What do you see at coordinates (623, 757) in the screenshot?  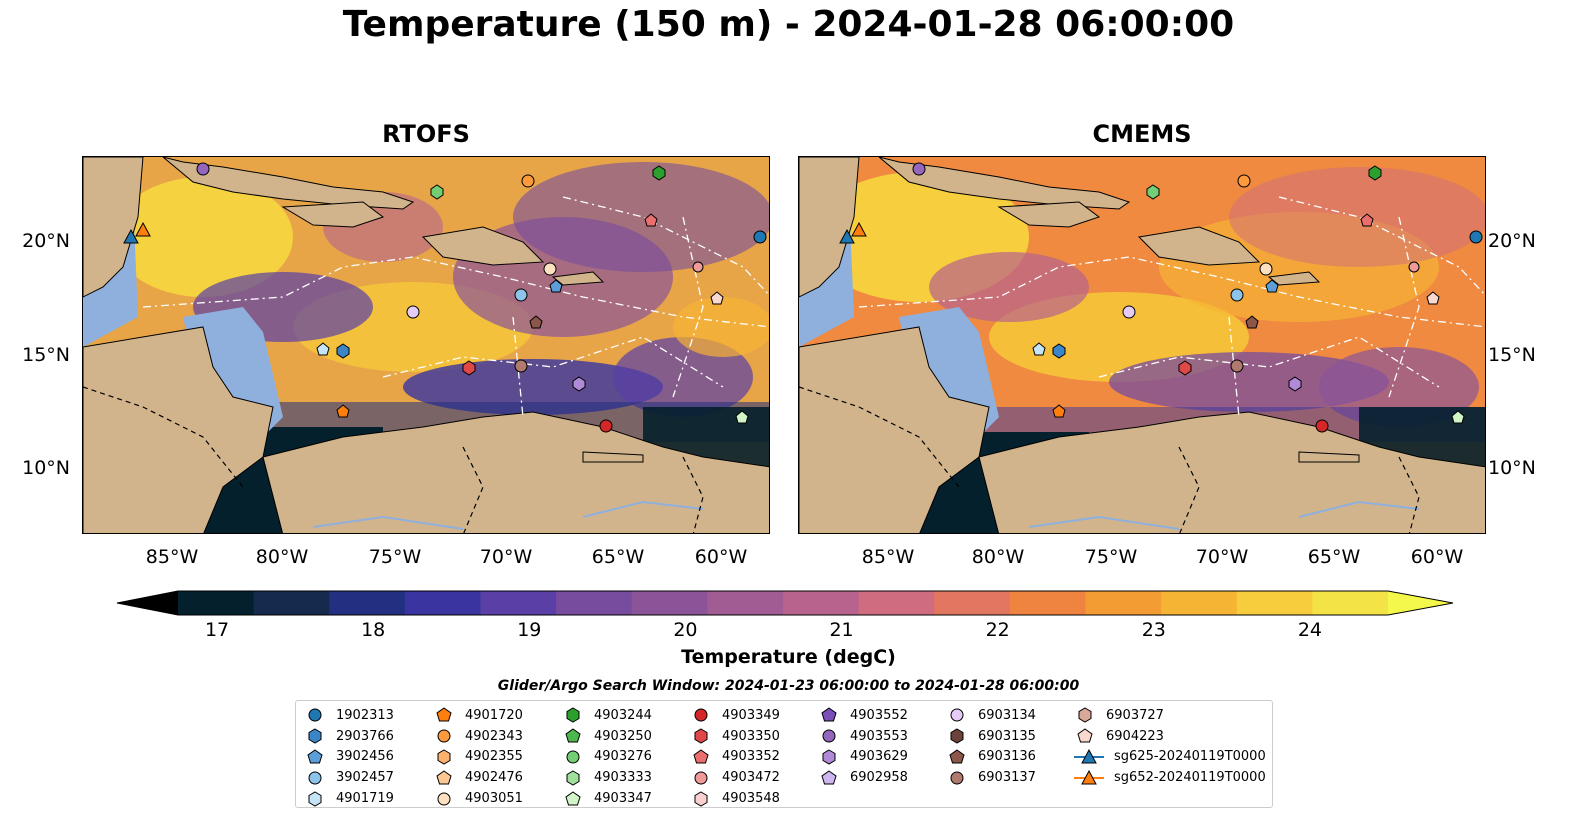 I see `legend-label: 4903276` at bounding box center [623, 757].